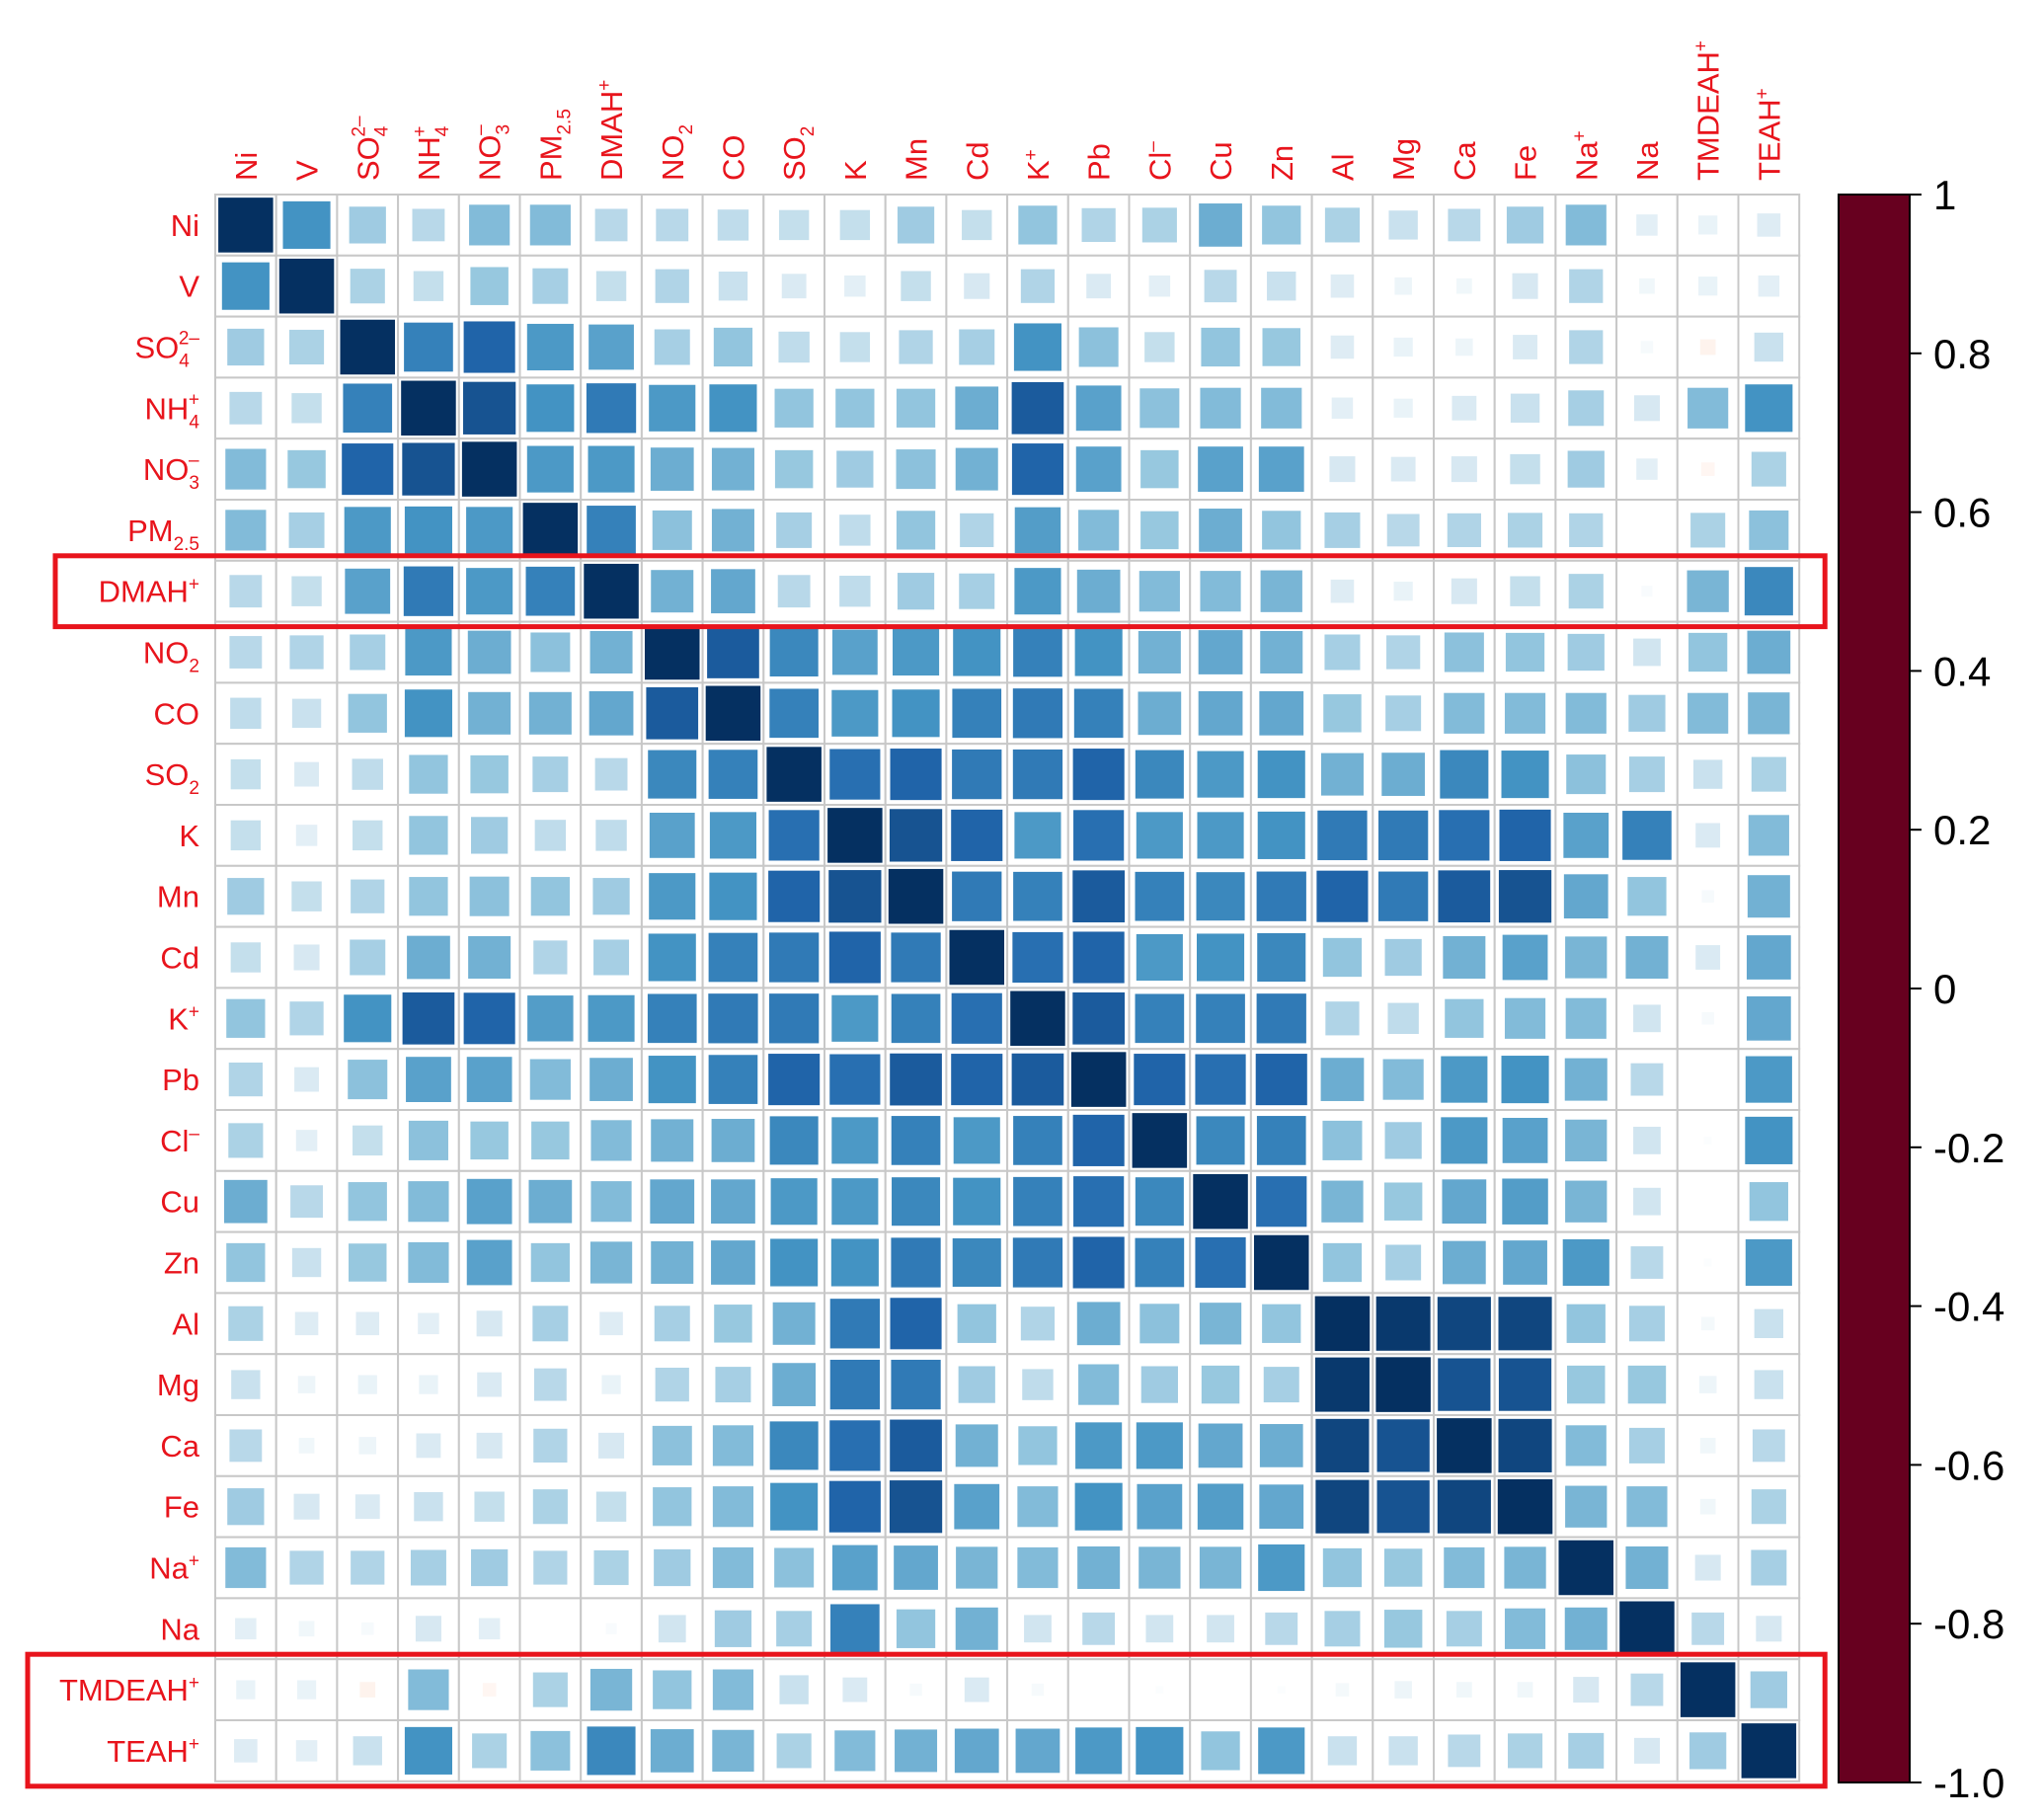 This screenshot has width=2041, height=1820. What do you see at coordinates (184, 362) in the screenshot?
I see `row-so42-label-subscript: 4` at bounding box center [184, 362].